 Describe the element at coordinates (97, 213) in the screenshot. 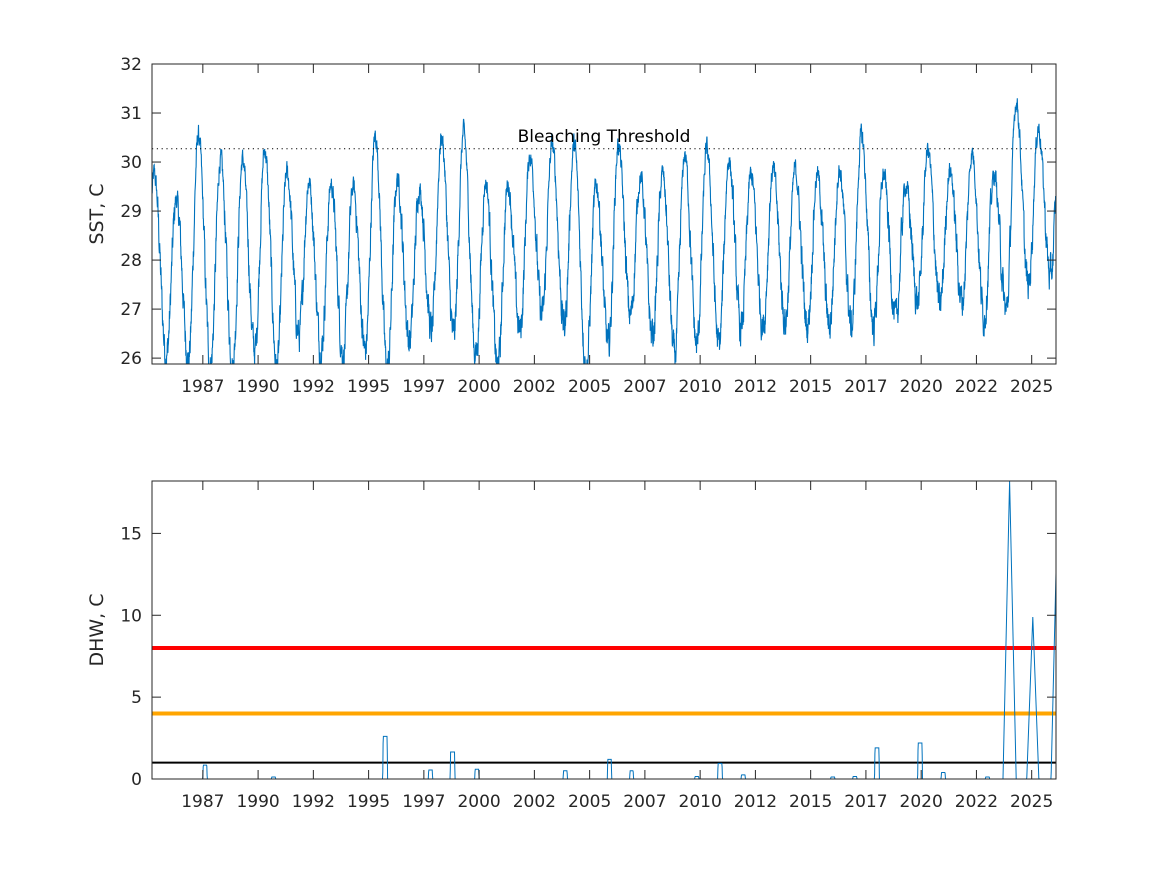

I see `y-axis-label: SST, C` at that location.